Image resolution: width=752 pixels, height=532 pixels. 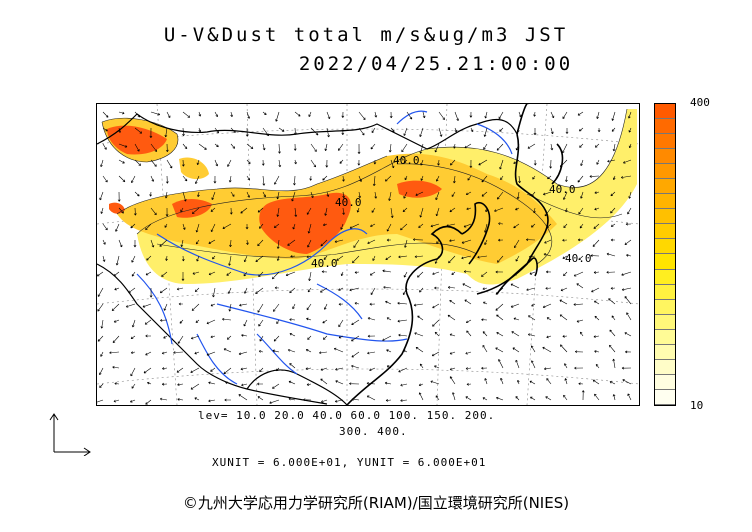 I want to click on legend-swatch, so click(x=665, y=352).